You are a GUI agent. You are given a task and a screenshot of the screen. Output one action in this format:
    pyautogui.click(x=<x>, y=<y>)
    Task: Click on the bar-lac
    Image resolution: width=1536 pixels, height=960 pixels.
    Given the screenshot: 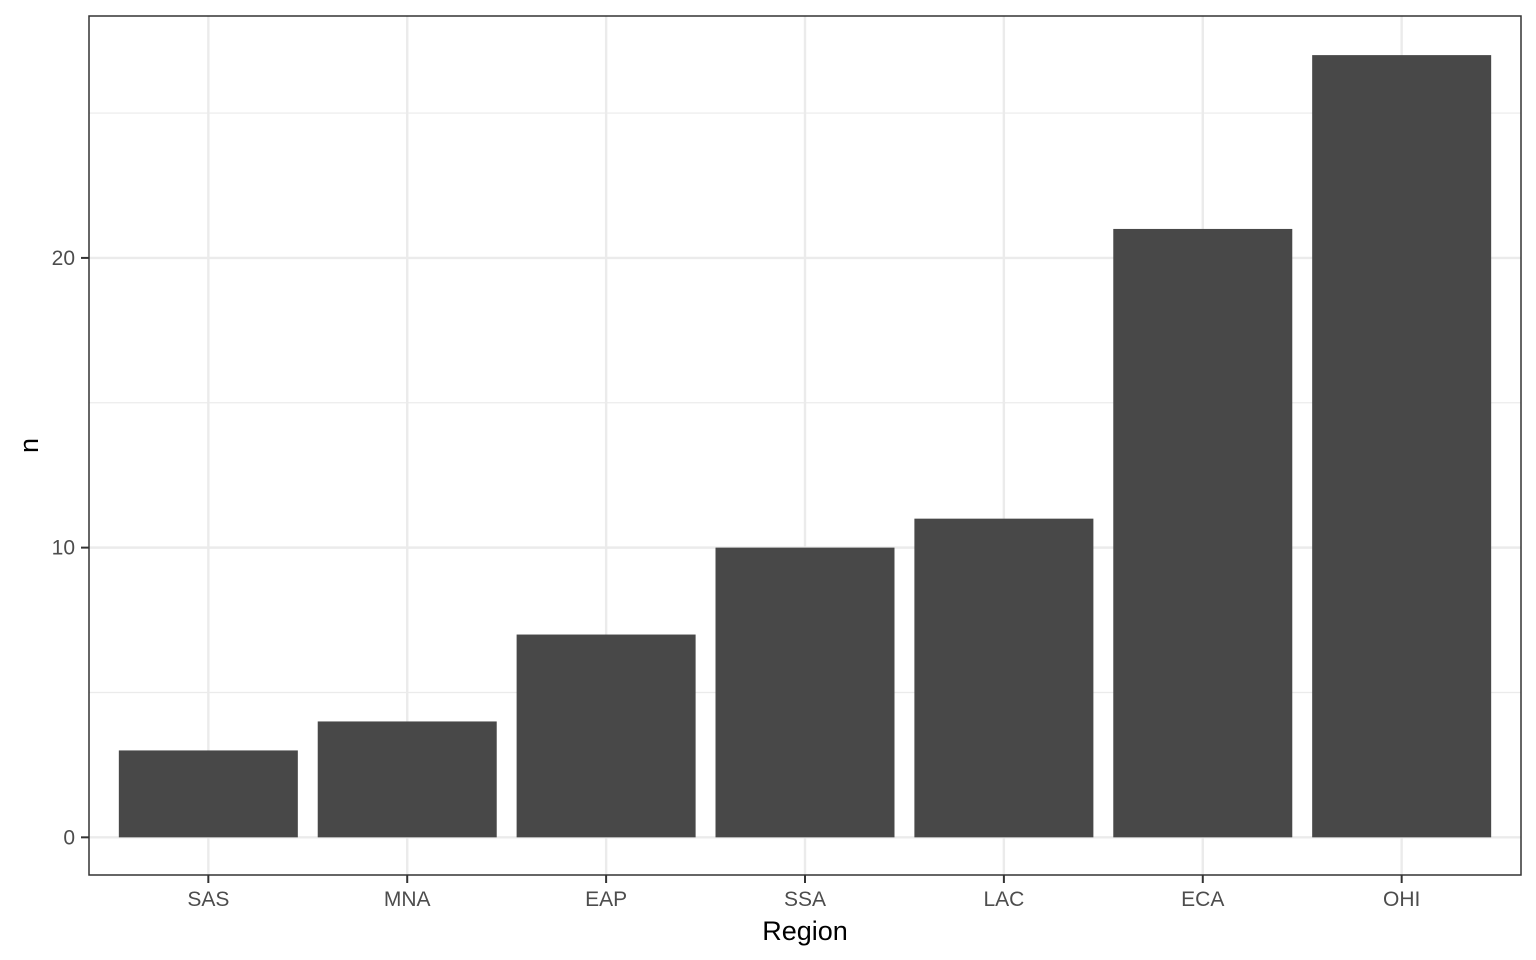 What is the action you would take?
    pyautogui.click(x=1004, y=678)
    